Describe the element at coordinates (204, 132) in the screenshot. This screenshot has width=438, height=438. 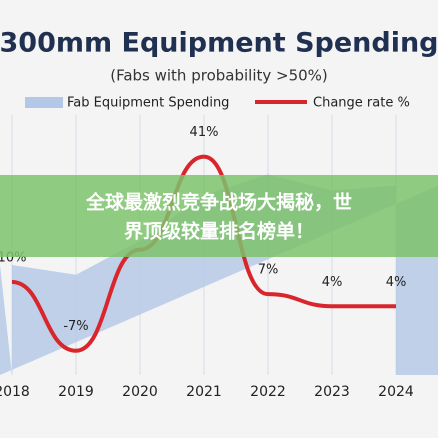
I see `data-label: 41%` at that location.